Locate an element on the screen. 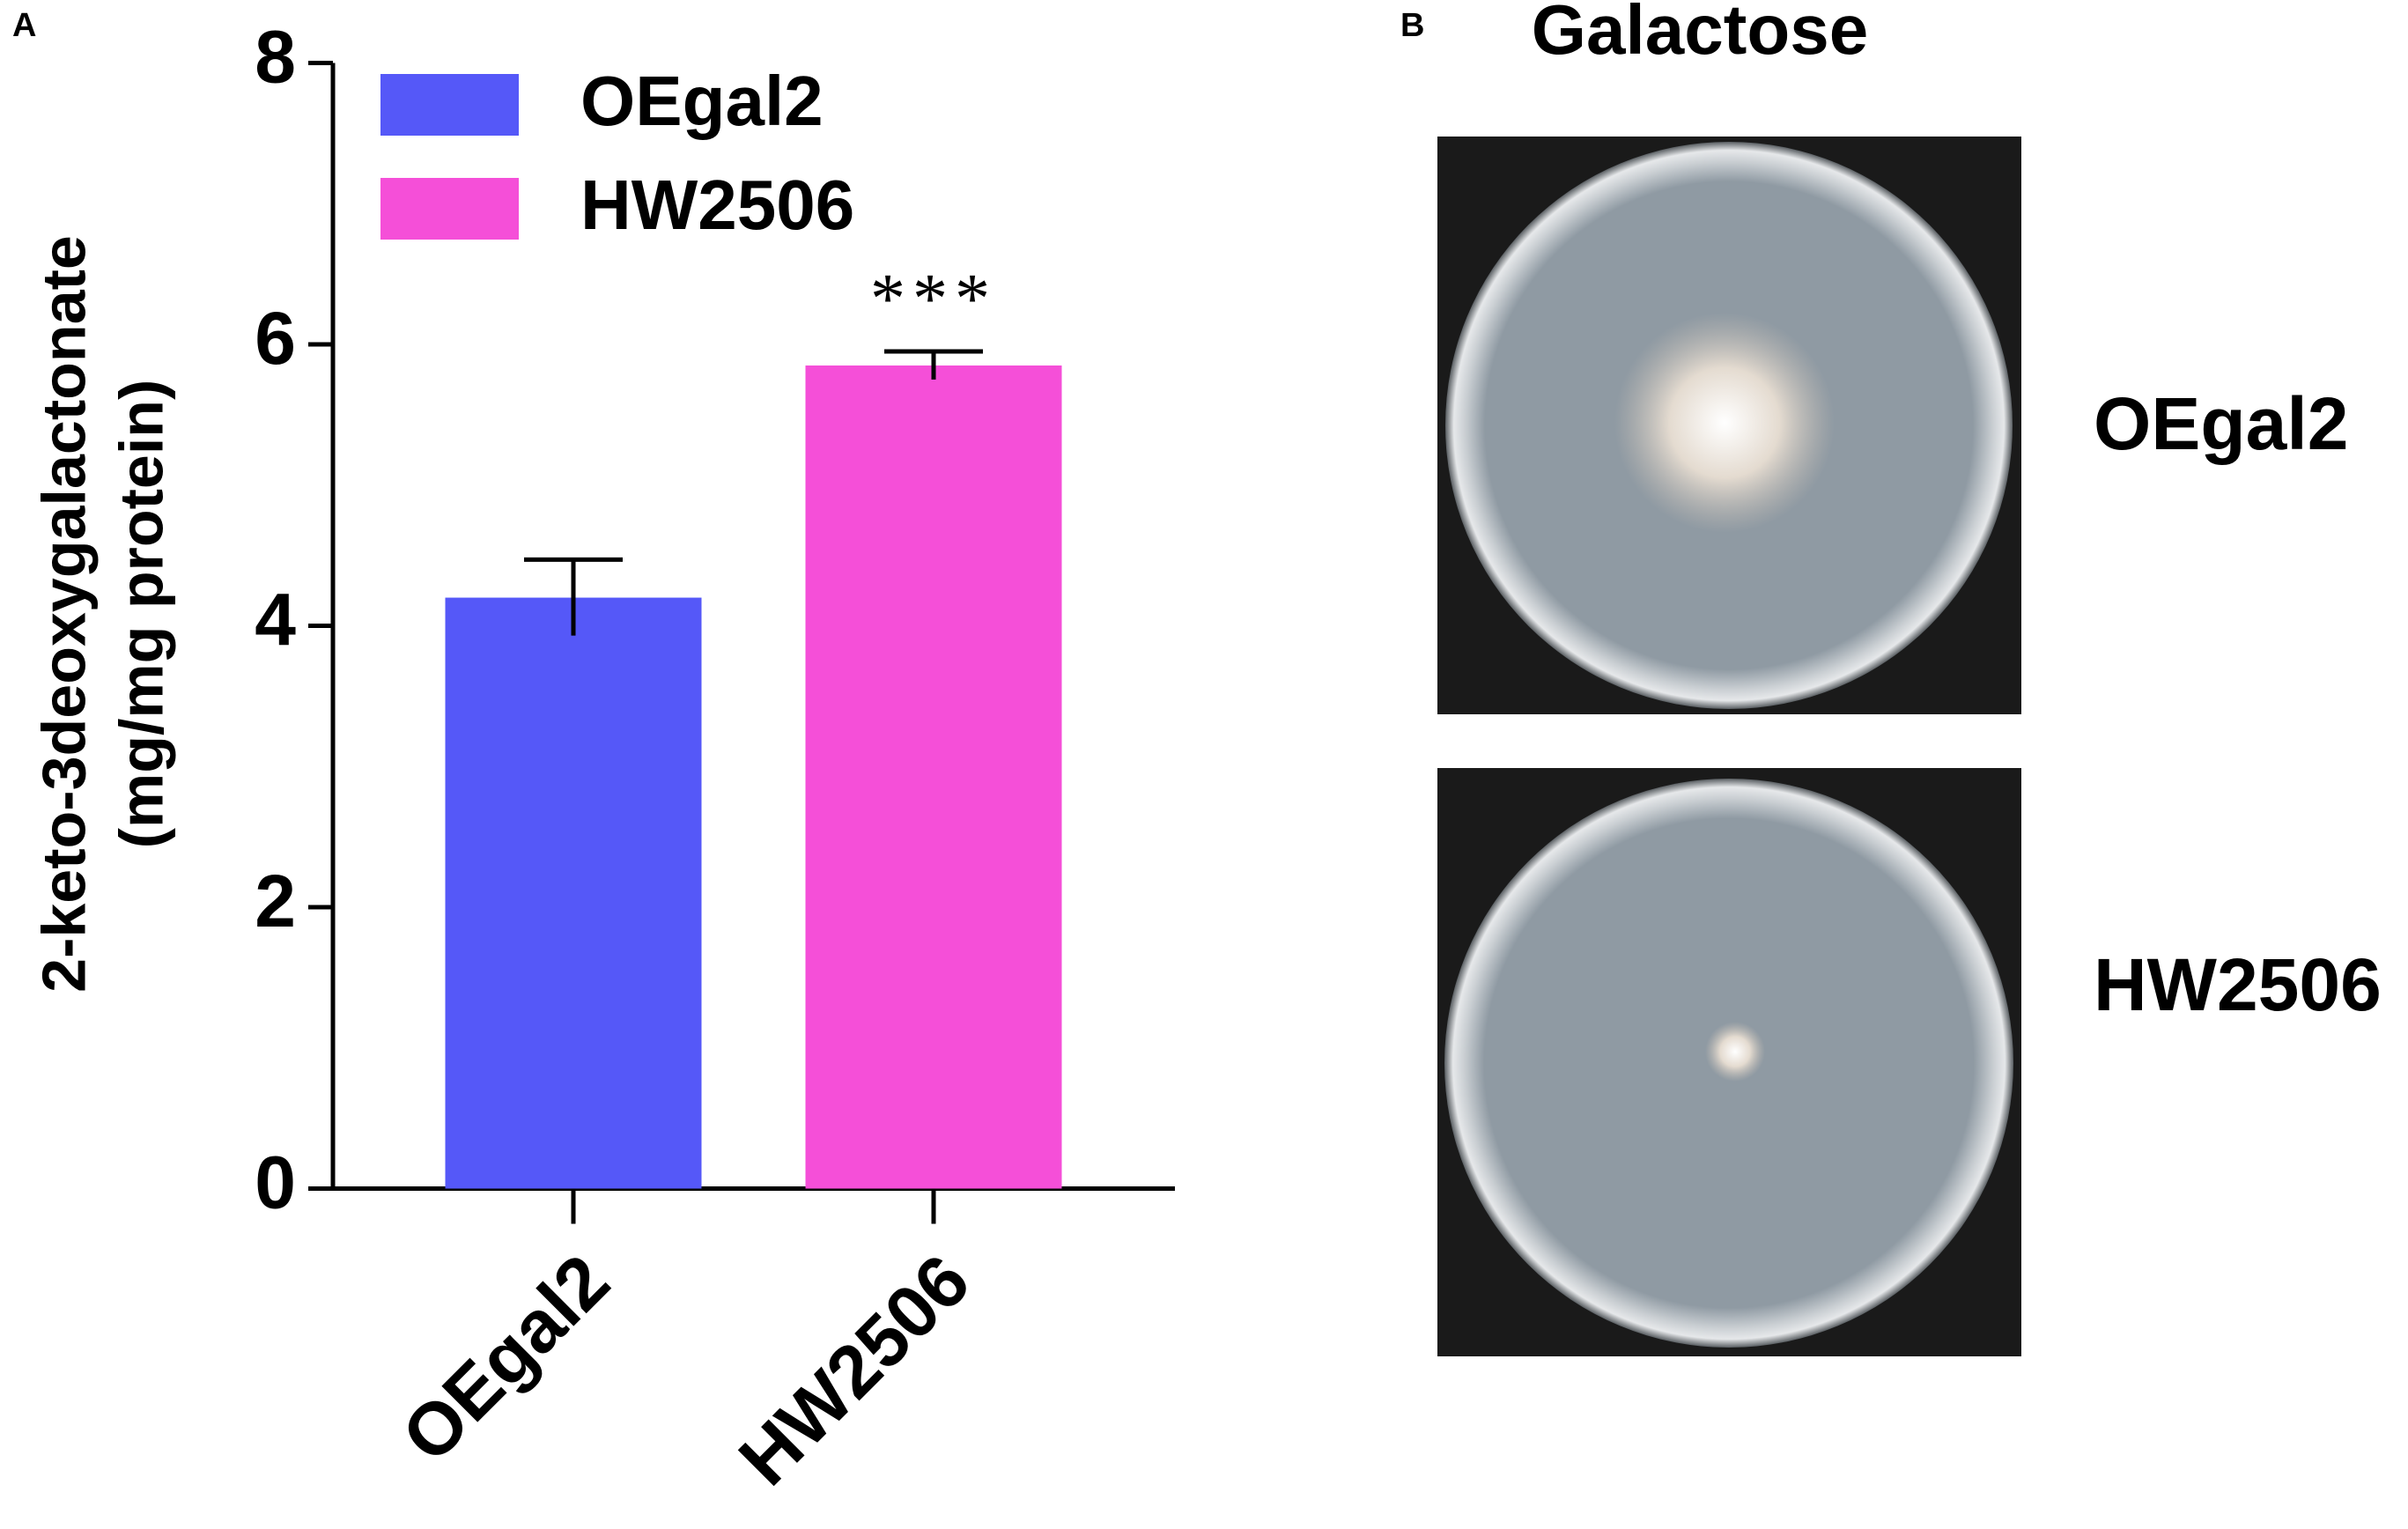 The image size is (2408, 1529). panel-title: Galactose is located at coordinates (1700, 34).